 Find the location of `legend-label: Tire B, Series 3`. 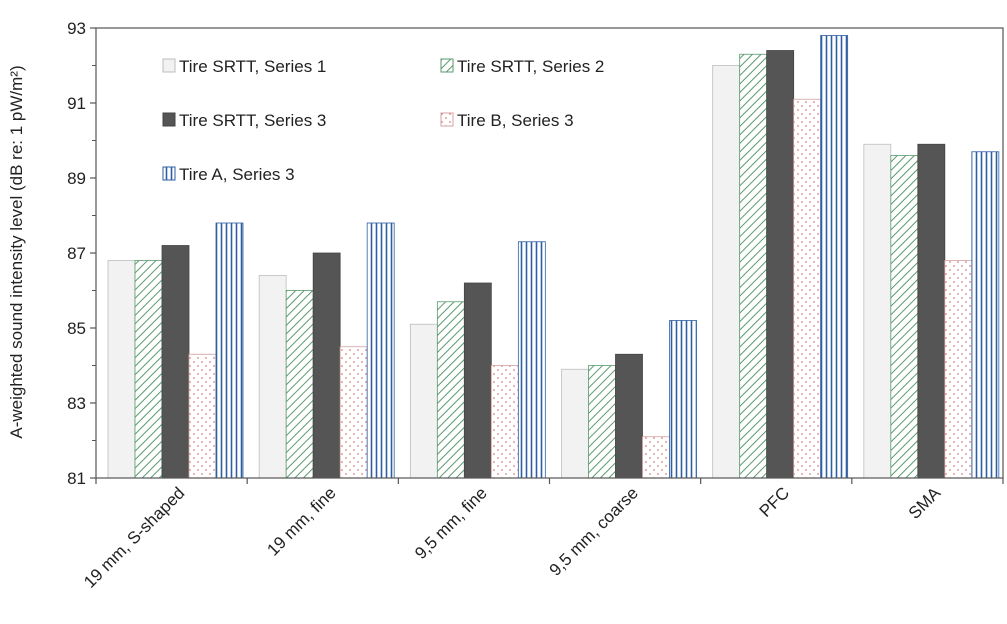

legend-label: Tire B, Series 3 is located at coordinates (515, 120).